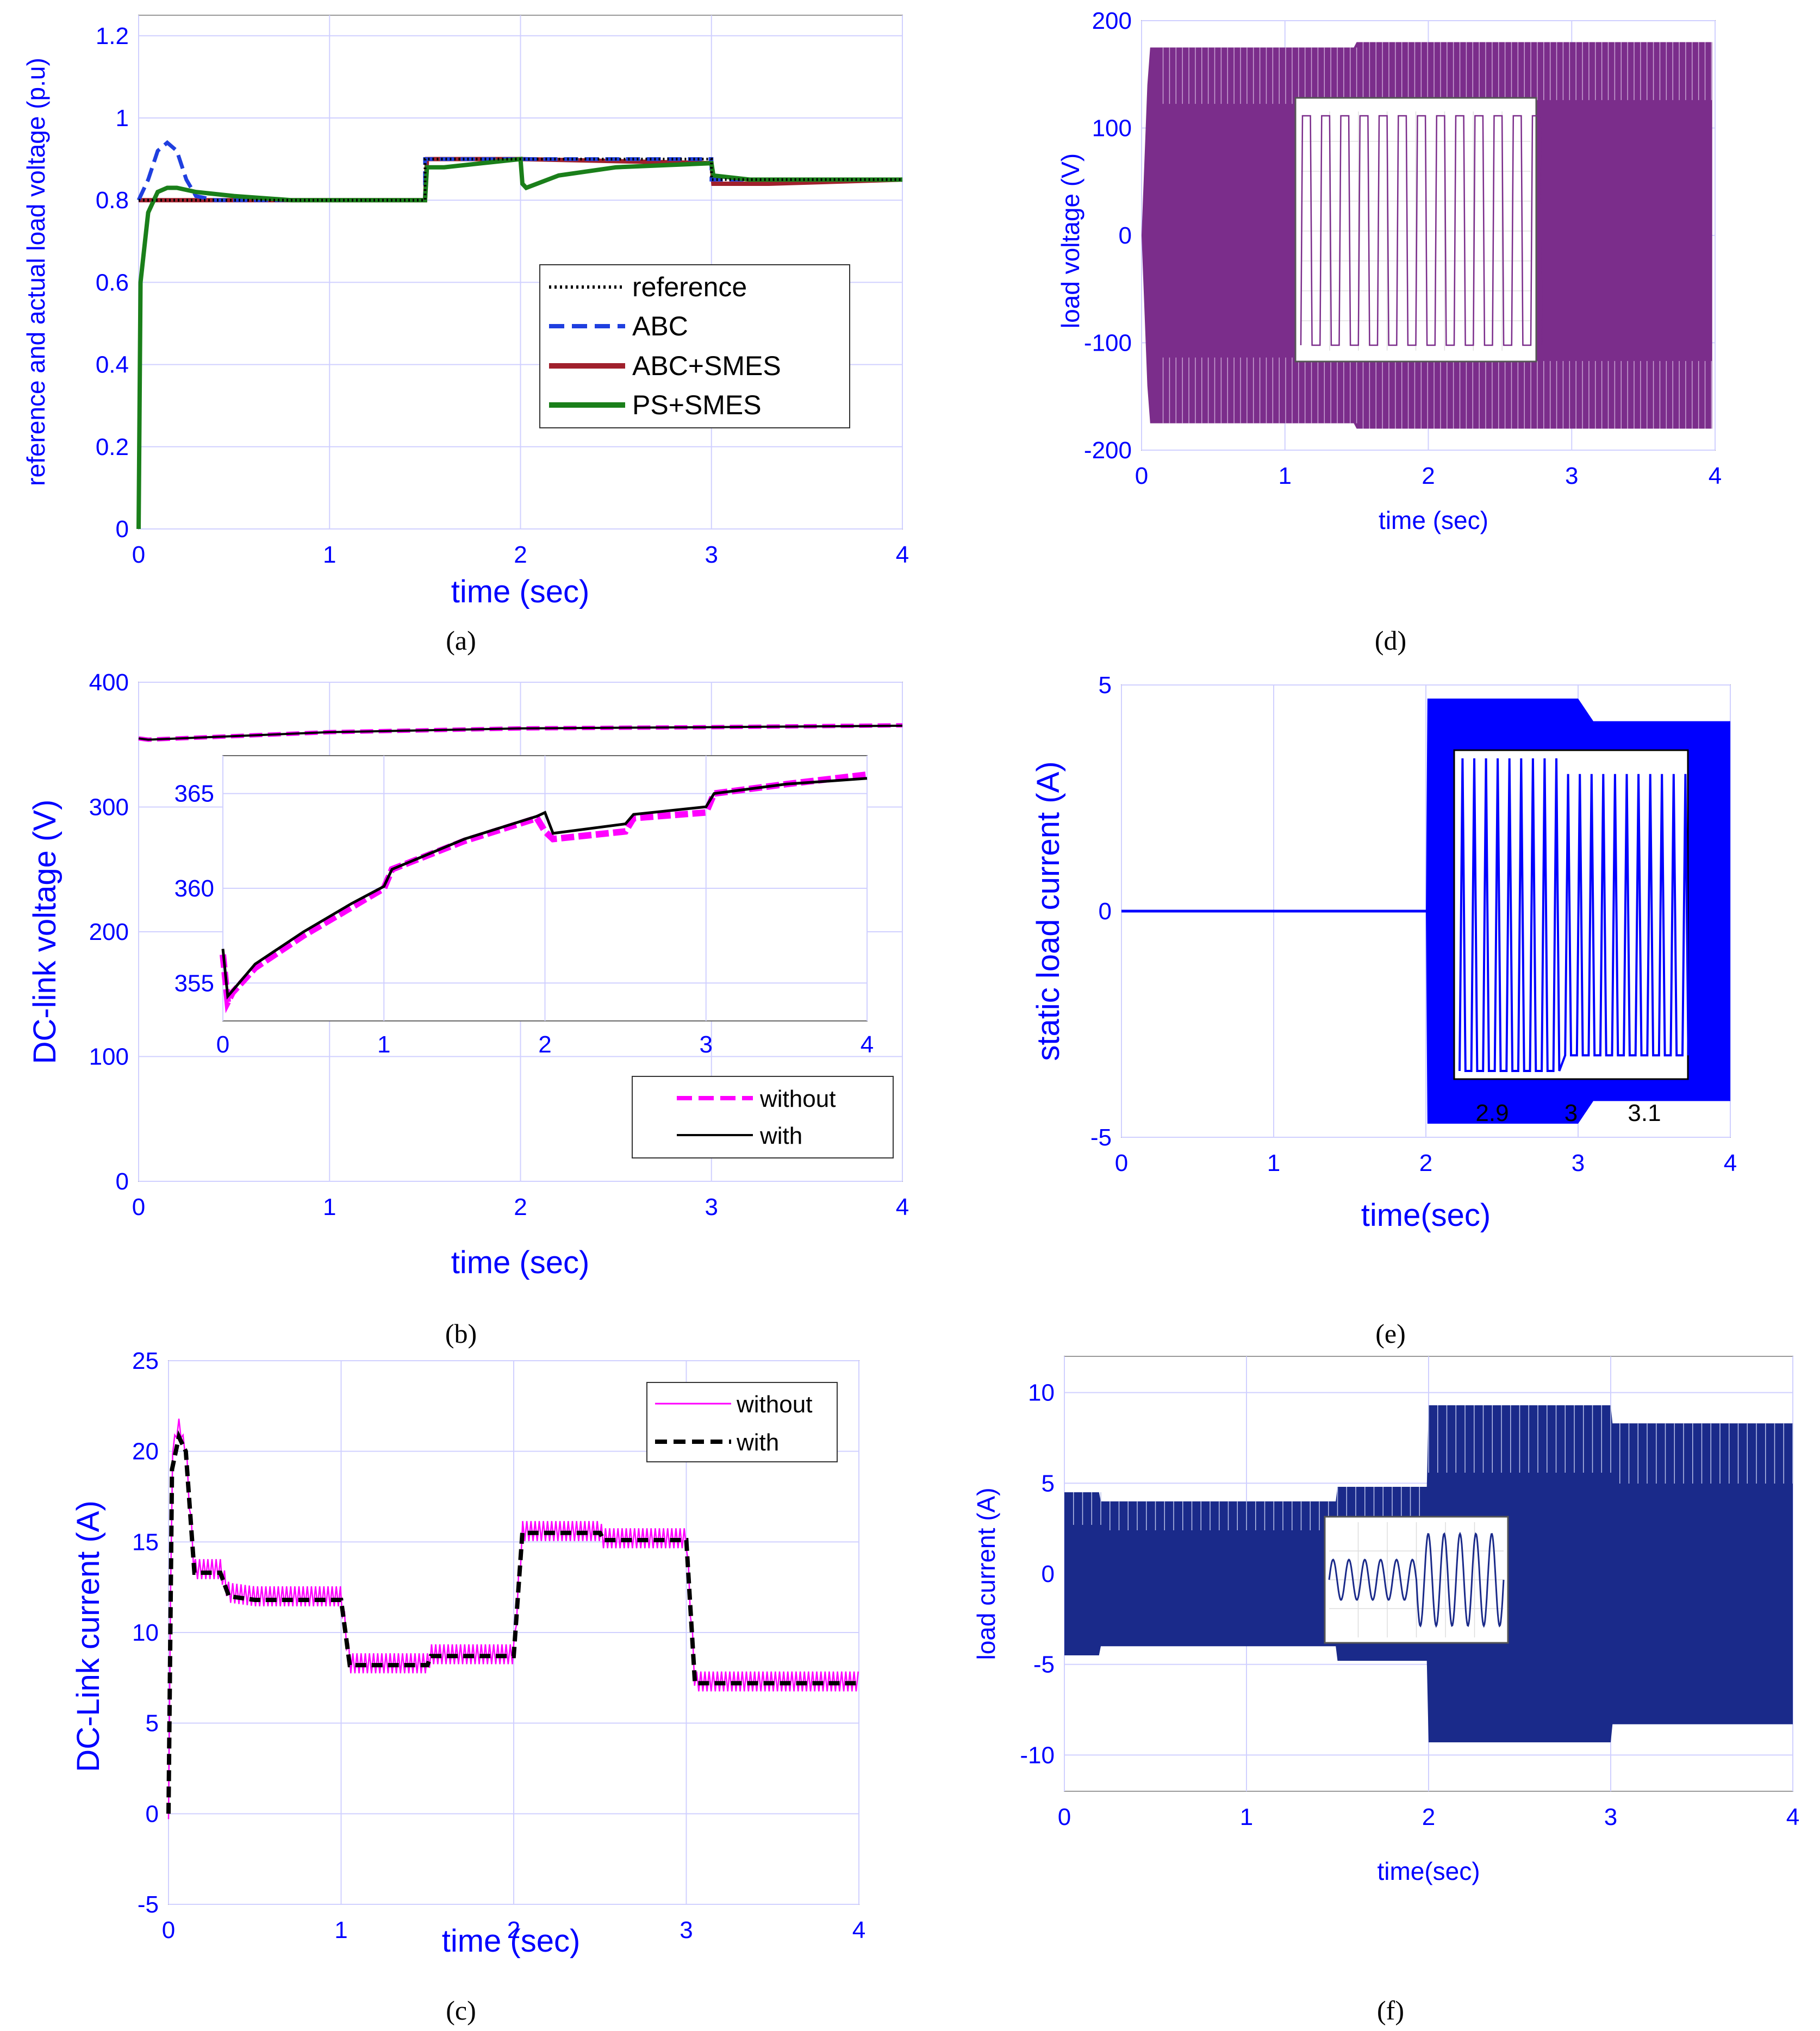 The image size is (1820, 2031). Describe the element at coordinates (1433, 520) in the screenshot. I see `chart-d-xlabel: time (sec)` at that location.